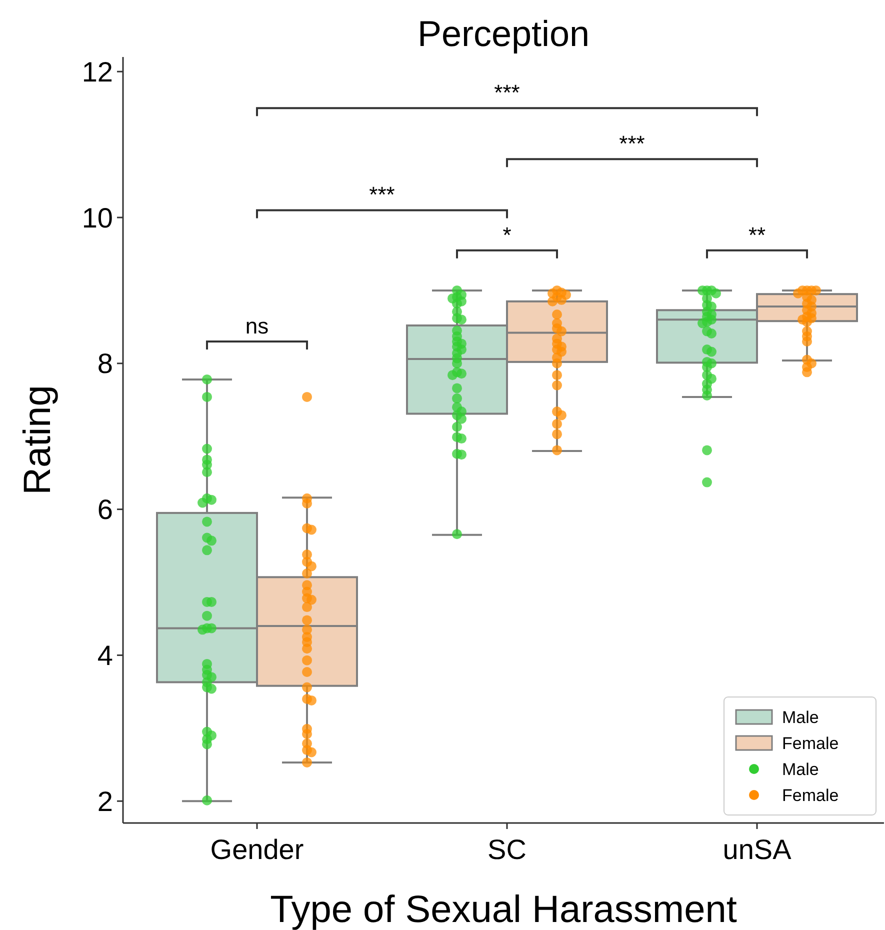 The image size is (885, 930). I want to click on y-tick-label: 10, so click(97, 218).